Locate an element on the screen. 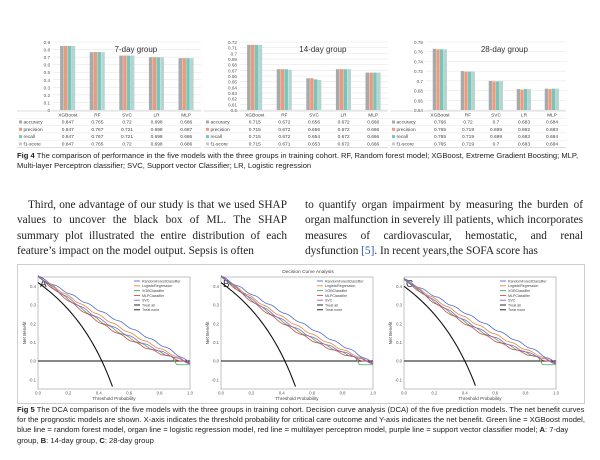  table-value: 0.671 is located at coordinates (284, 145).